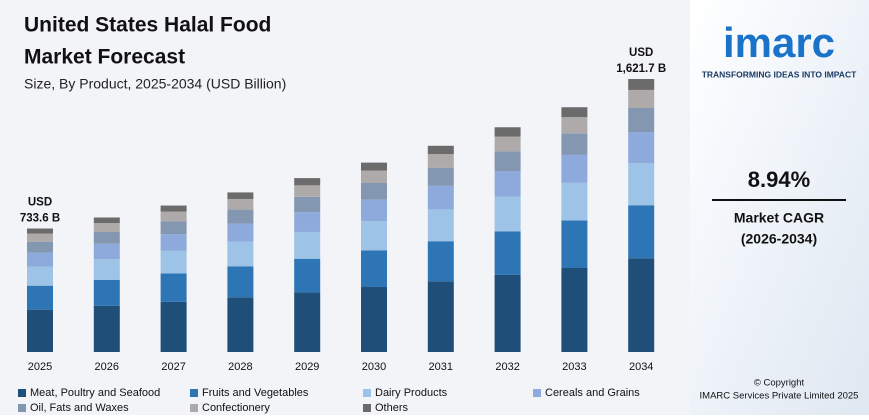  I want to click on cagr-value: 8.94%, so click(779, 179).